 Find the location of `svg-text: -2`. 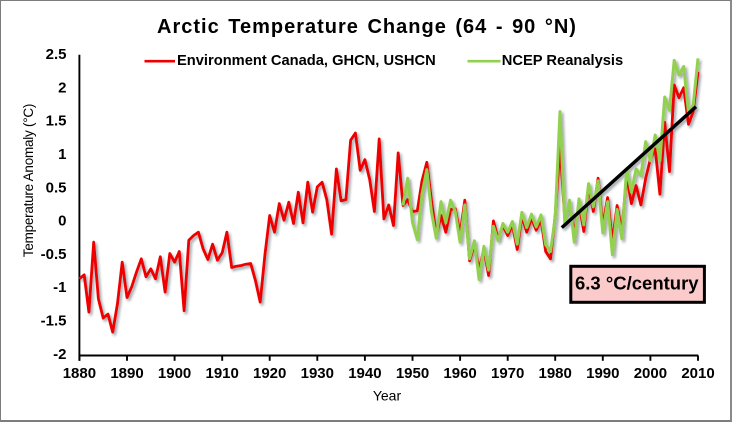

svg-text: -2 is located at coordinates (59, 354).